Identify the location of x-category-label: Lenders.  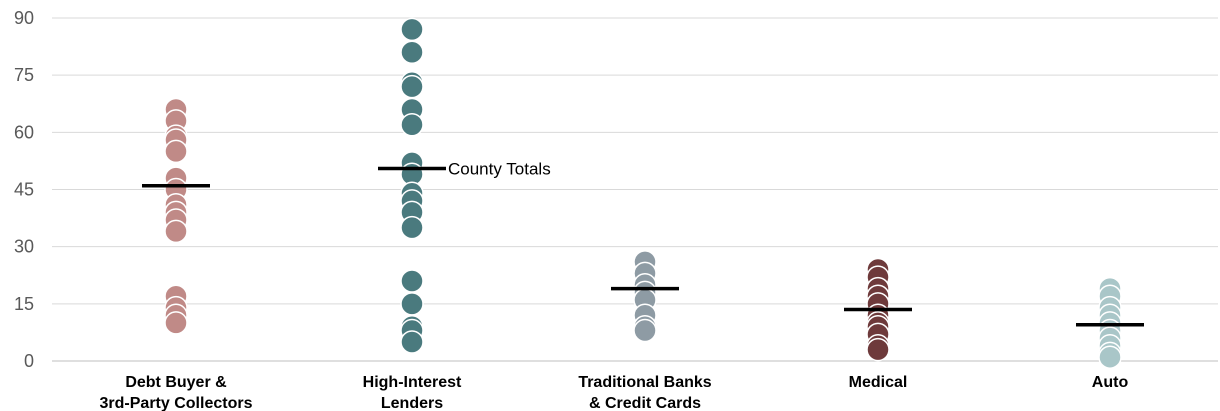
(412, 403).